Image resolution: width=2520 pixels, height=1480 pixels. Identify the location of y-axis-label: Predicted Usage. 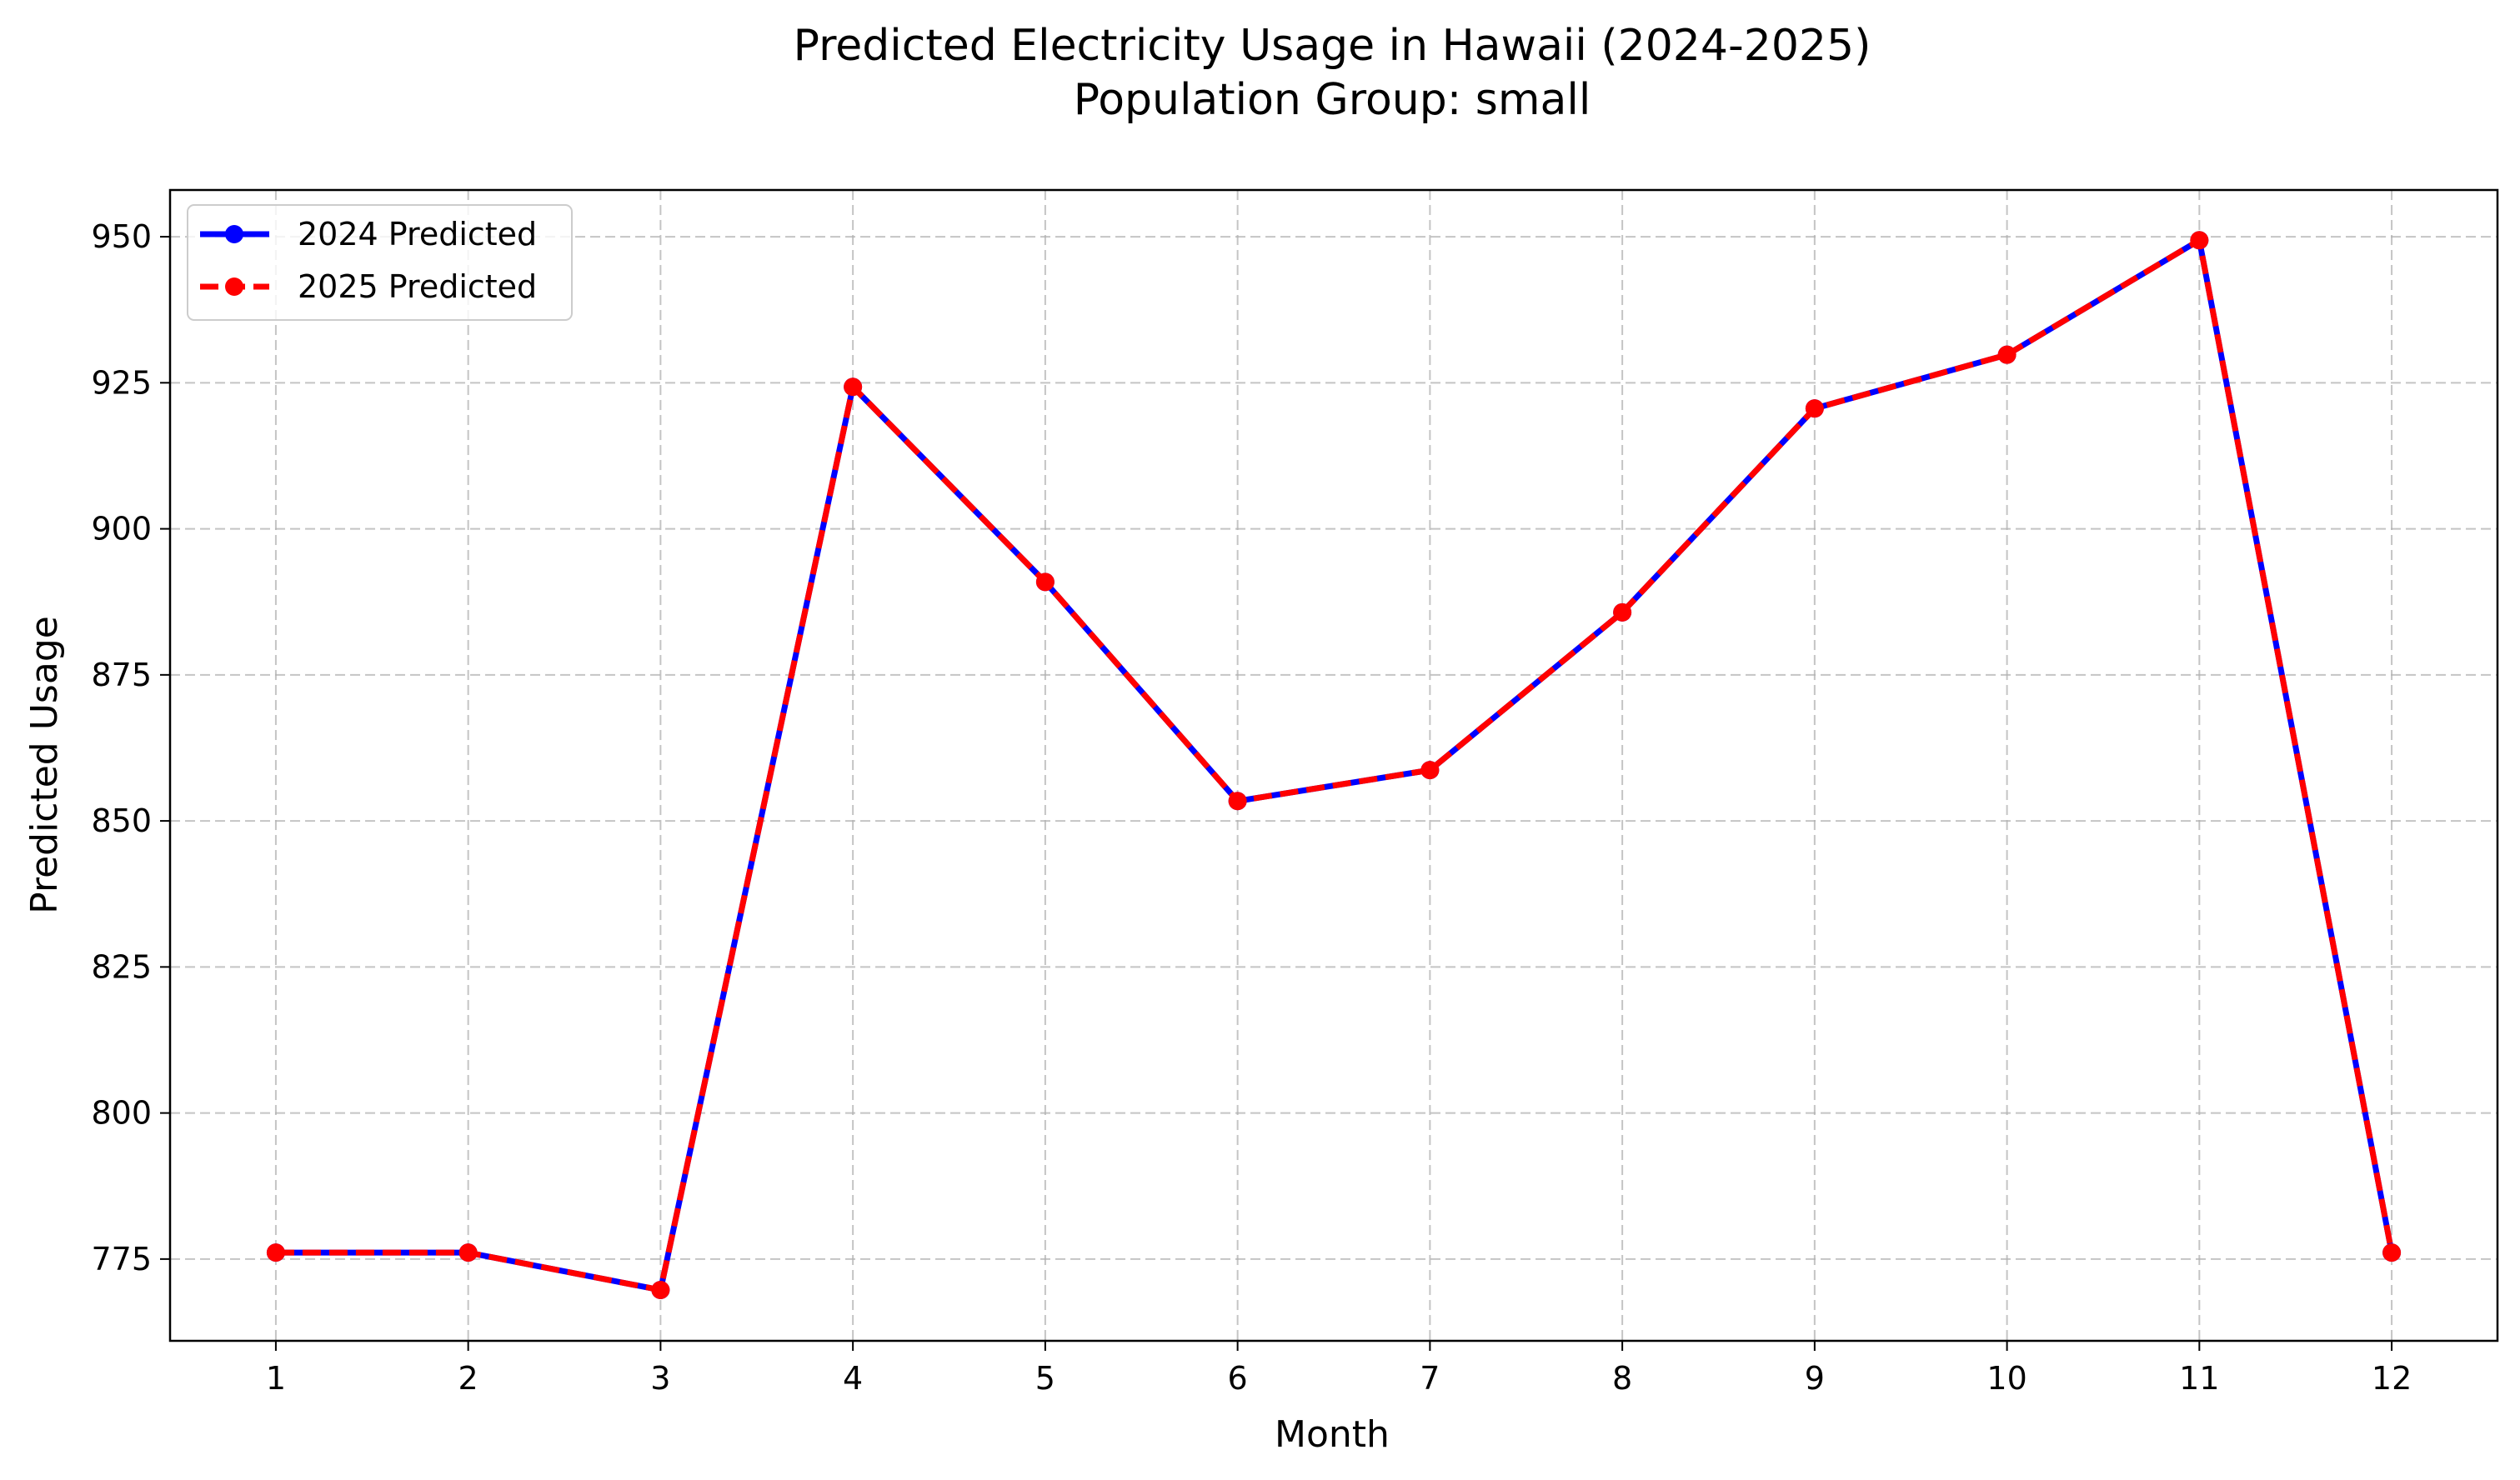
(44, 765).